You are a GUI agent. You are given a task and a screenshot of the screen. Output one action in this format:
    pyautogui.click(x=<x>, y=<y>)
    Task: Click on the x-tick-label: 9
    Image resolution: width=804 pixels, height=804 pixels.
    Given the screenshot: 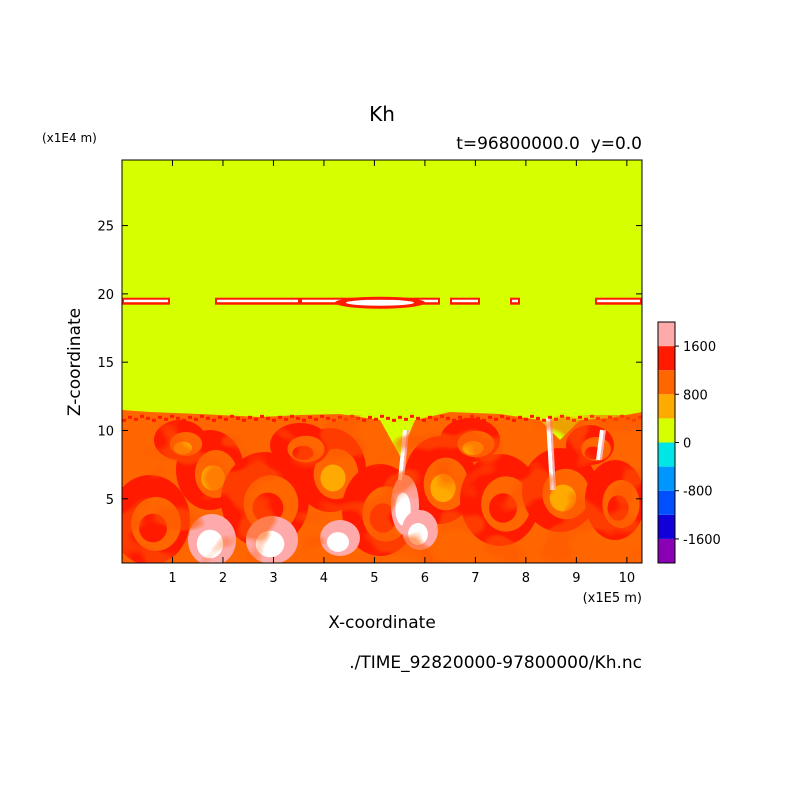 What is the action you would take?
    pyautogui.click(x=576, y=578)
    